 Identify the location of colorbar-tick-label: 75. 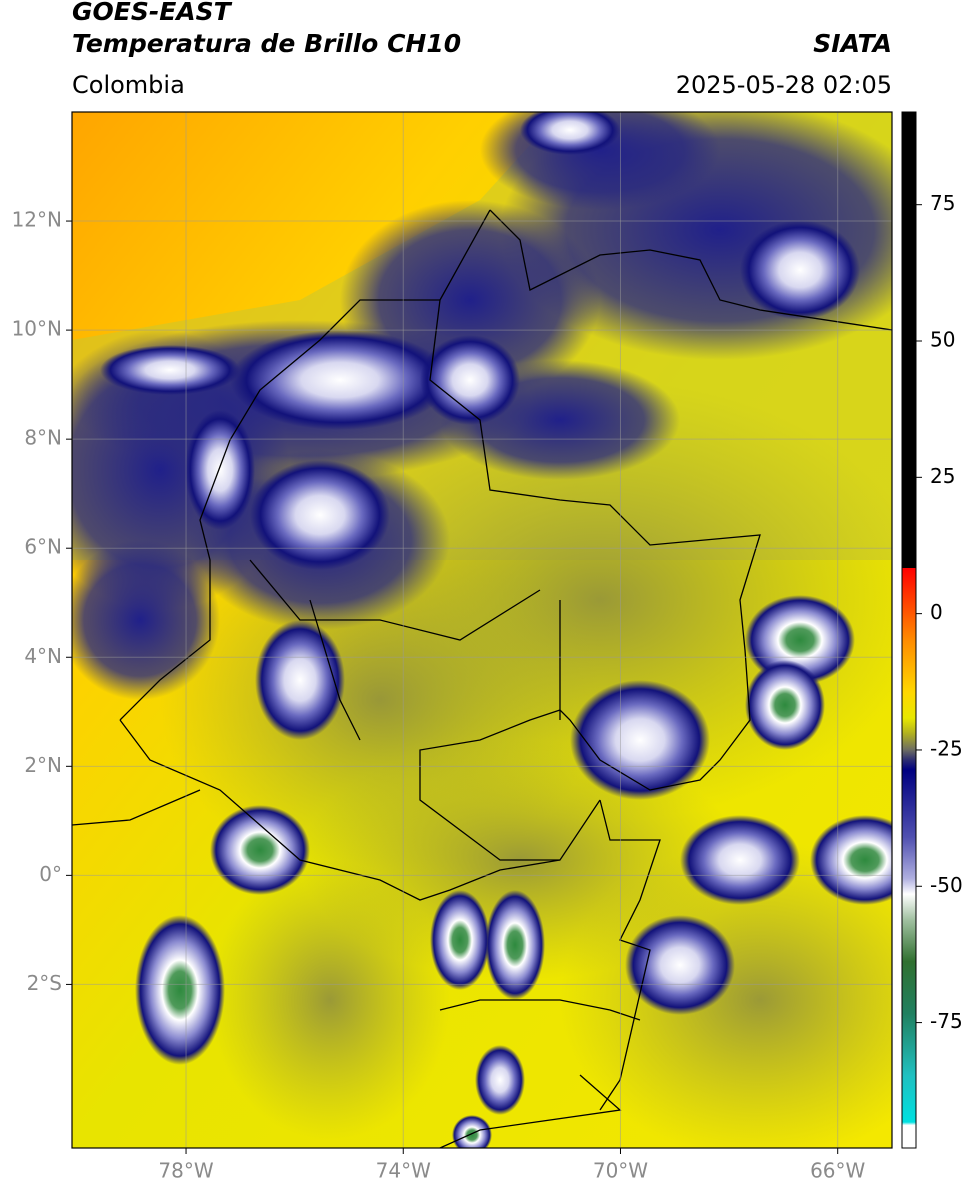
(942, 203).